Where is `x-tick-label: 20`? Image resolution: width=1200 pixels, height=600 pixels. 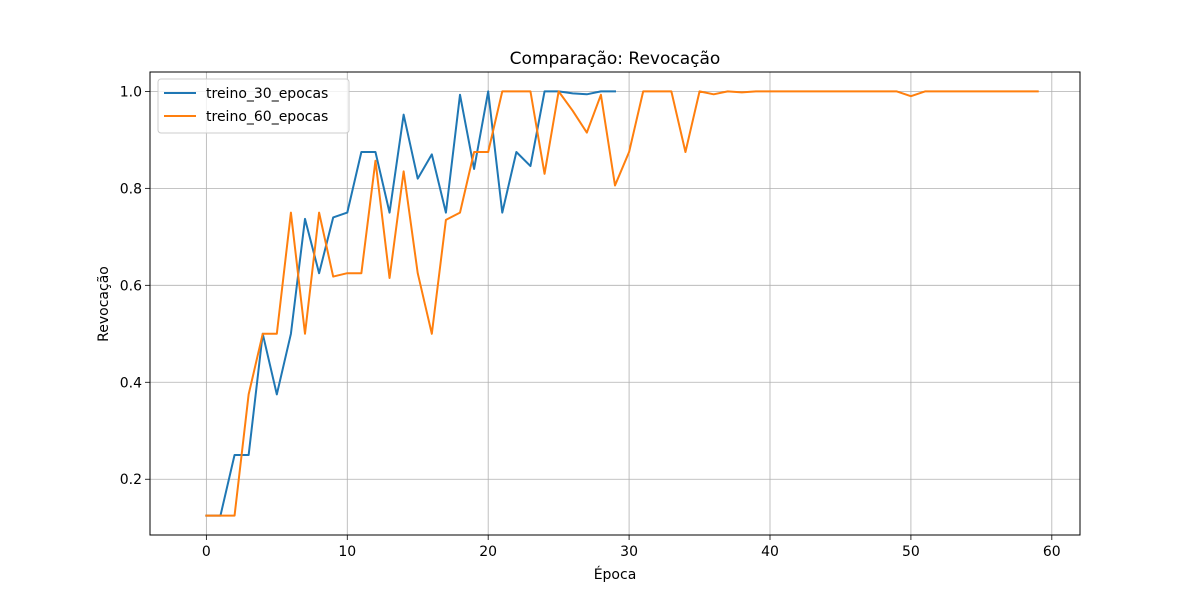 x-tick-label: 20 is located at coordinates (488, 552).